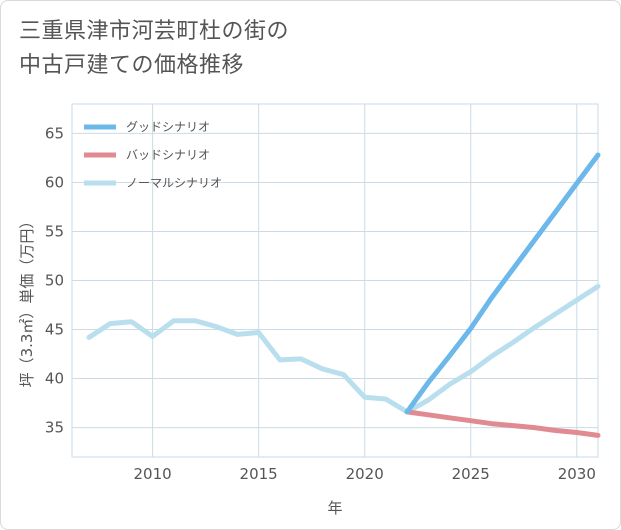 Image resolution: width=621 pixels, height=530 pixels. What do you see at coordinates (334, 508) in the screenshot?
I see `x-axis-label: 年` at bounding box center [334, 508].